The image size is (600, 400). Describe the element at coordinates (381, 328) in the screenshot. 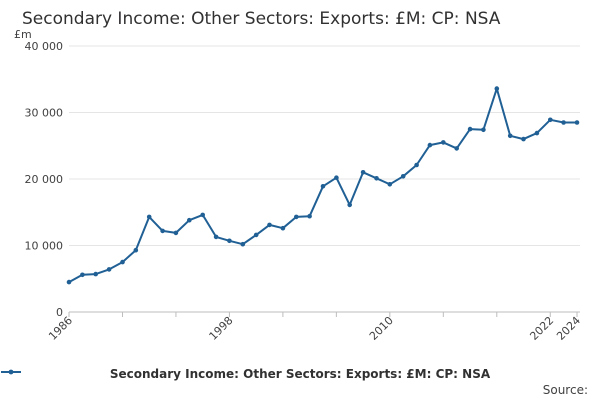

I see `x-tick-label: 2010` at that location.